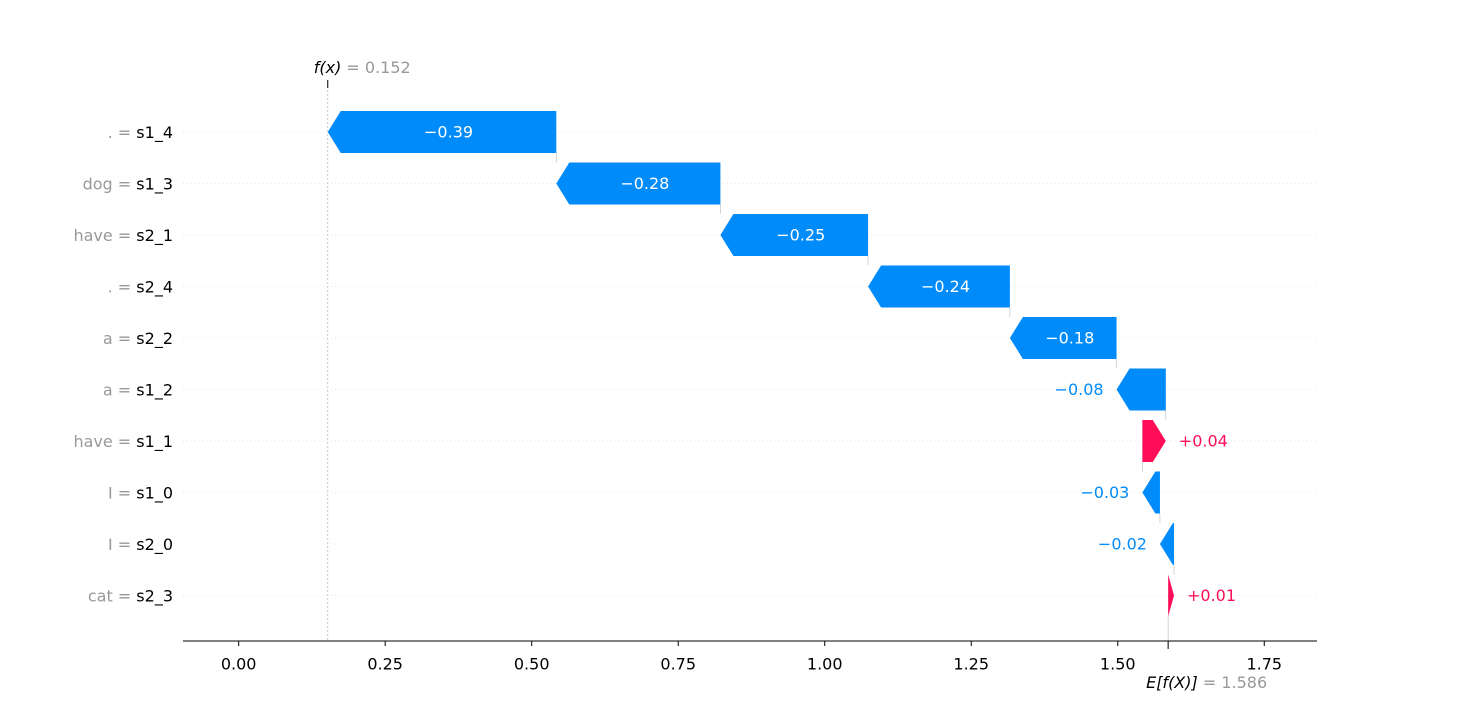  I want to click on feature-label-s1_0: I = s1_0, so click(140, 493).